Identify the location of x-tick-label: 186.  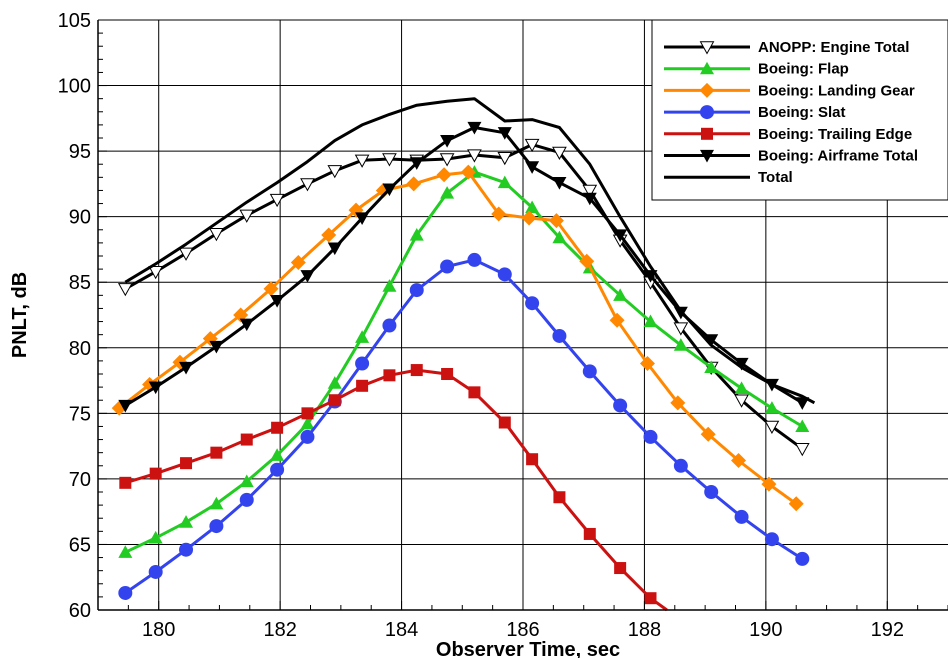
(522, 630).